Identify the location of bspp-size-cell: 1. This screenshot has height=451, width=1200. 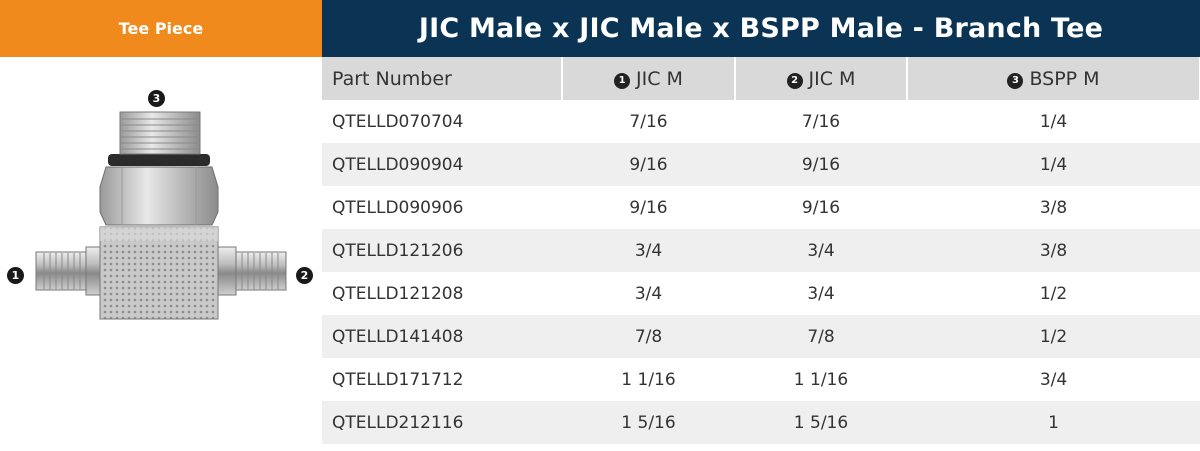
(1053, 422).